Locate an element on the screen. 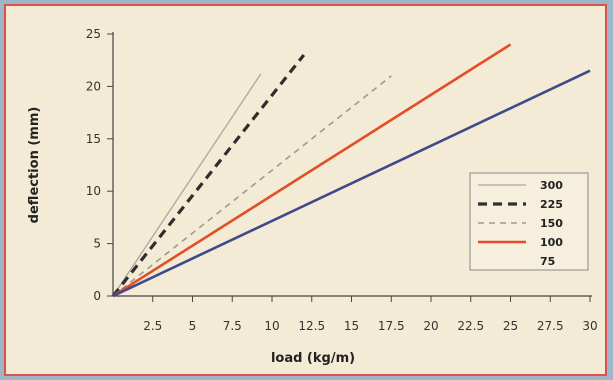 This screenshot has height=380, width=613. y-tick-label: 15 is located at coordinates (93, 139).